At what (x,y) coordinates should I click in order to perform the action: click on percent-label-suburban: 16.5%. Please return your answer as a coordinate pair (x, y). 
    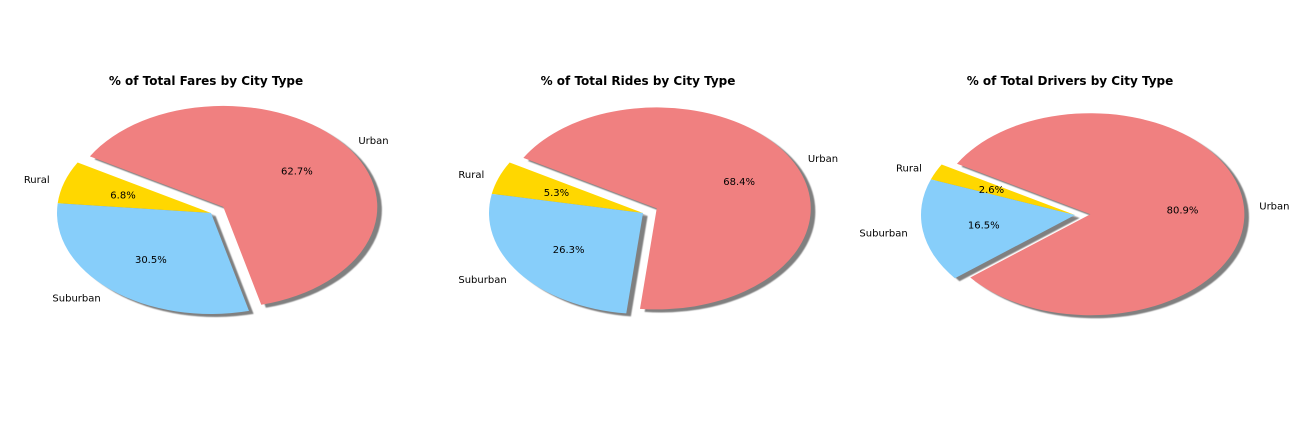
    Looking at the image, I should click on (984, 226).